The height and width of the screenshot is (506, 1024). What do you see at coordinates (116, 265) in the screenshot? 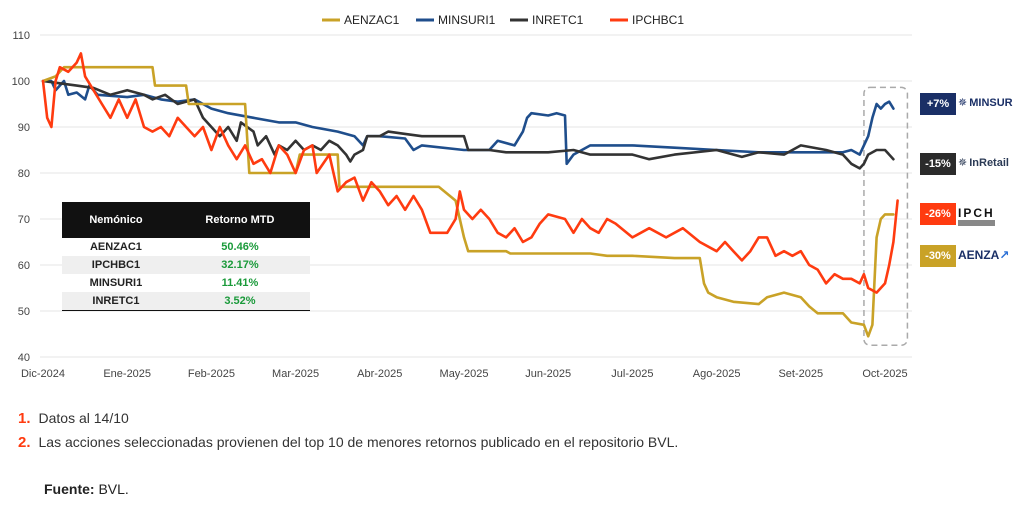
I see `ticker-cell: IPCHBC1` at bounding box center [116, 265].